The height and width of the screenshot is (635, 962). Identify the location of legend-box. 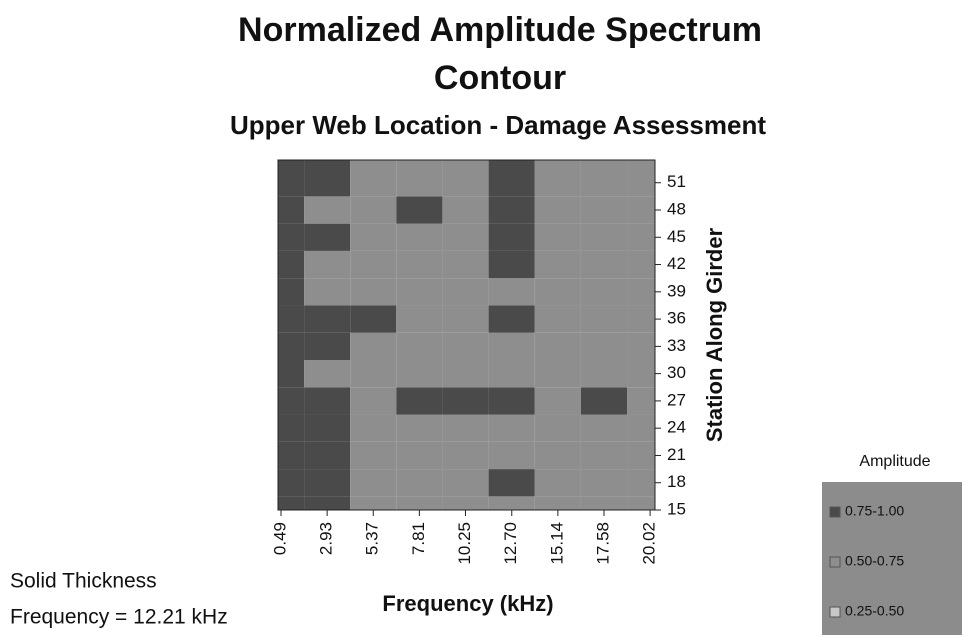
(892, 558).